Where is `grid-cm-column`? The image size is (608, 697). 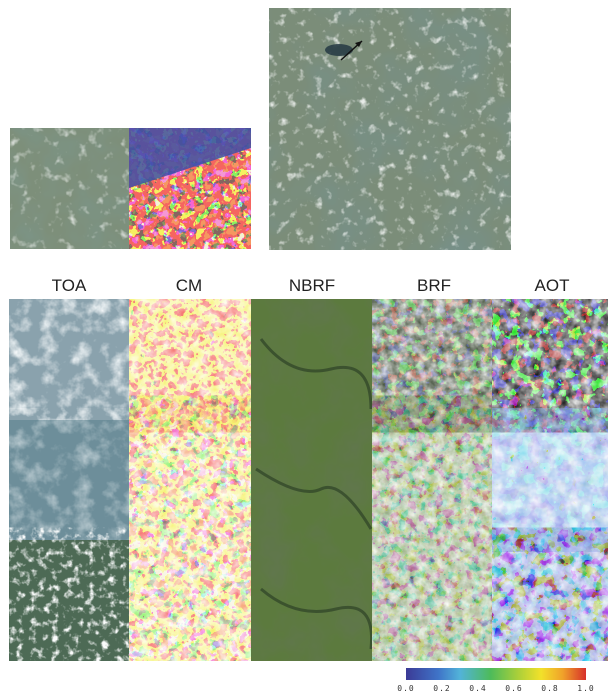 grid-cm-column is located at coordinates (190, 480).